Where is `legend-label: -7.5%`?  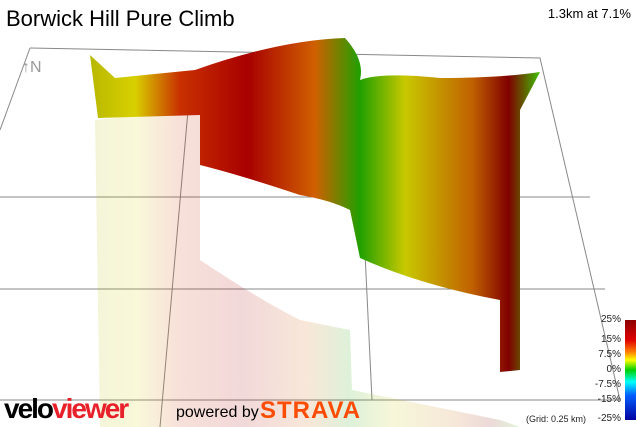 legend-label: -7.5% is located at coordinates (607, 384).